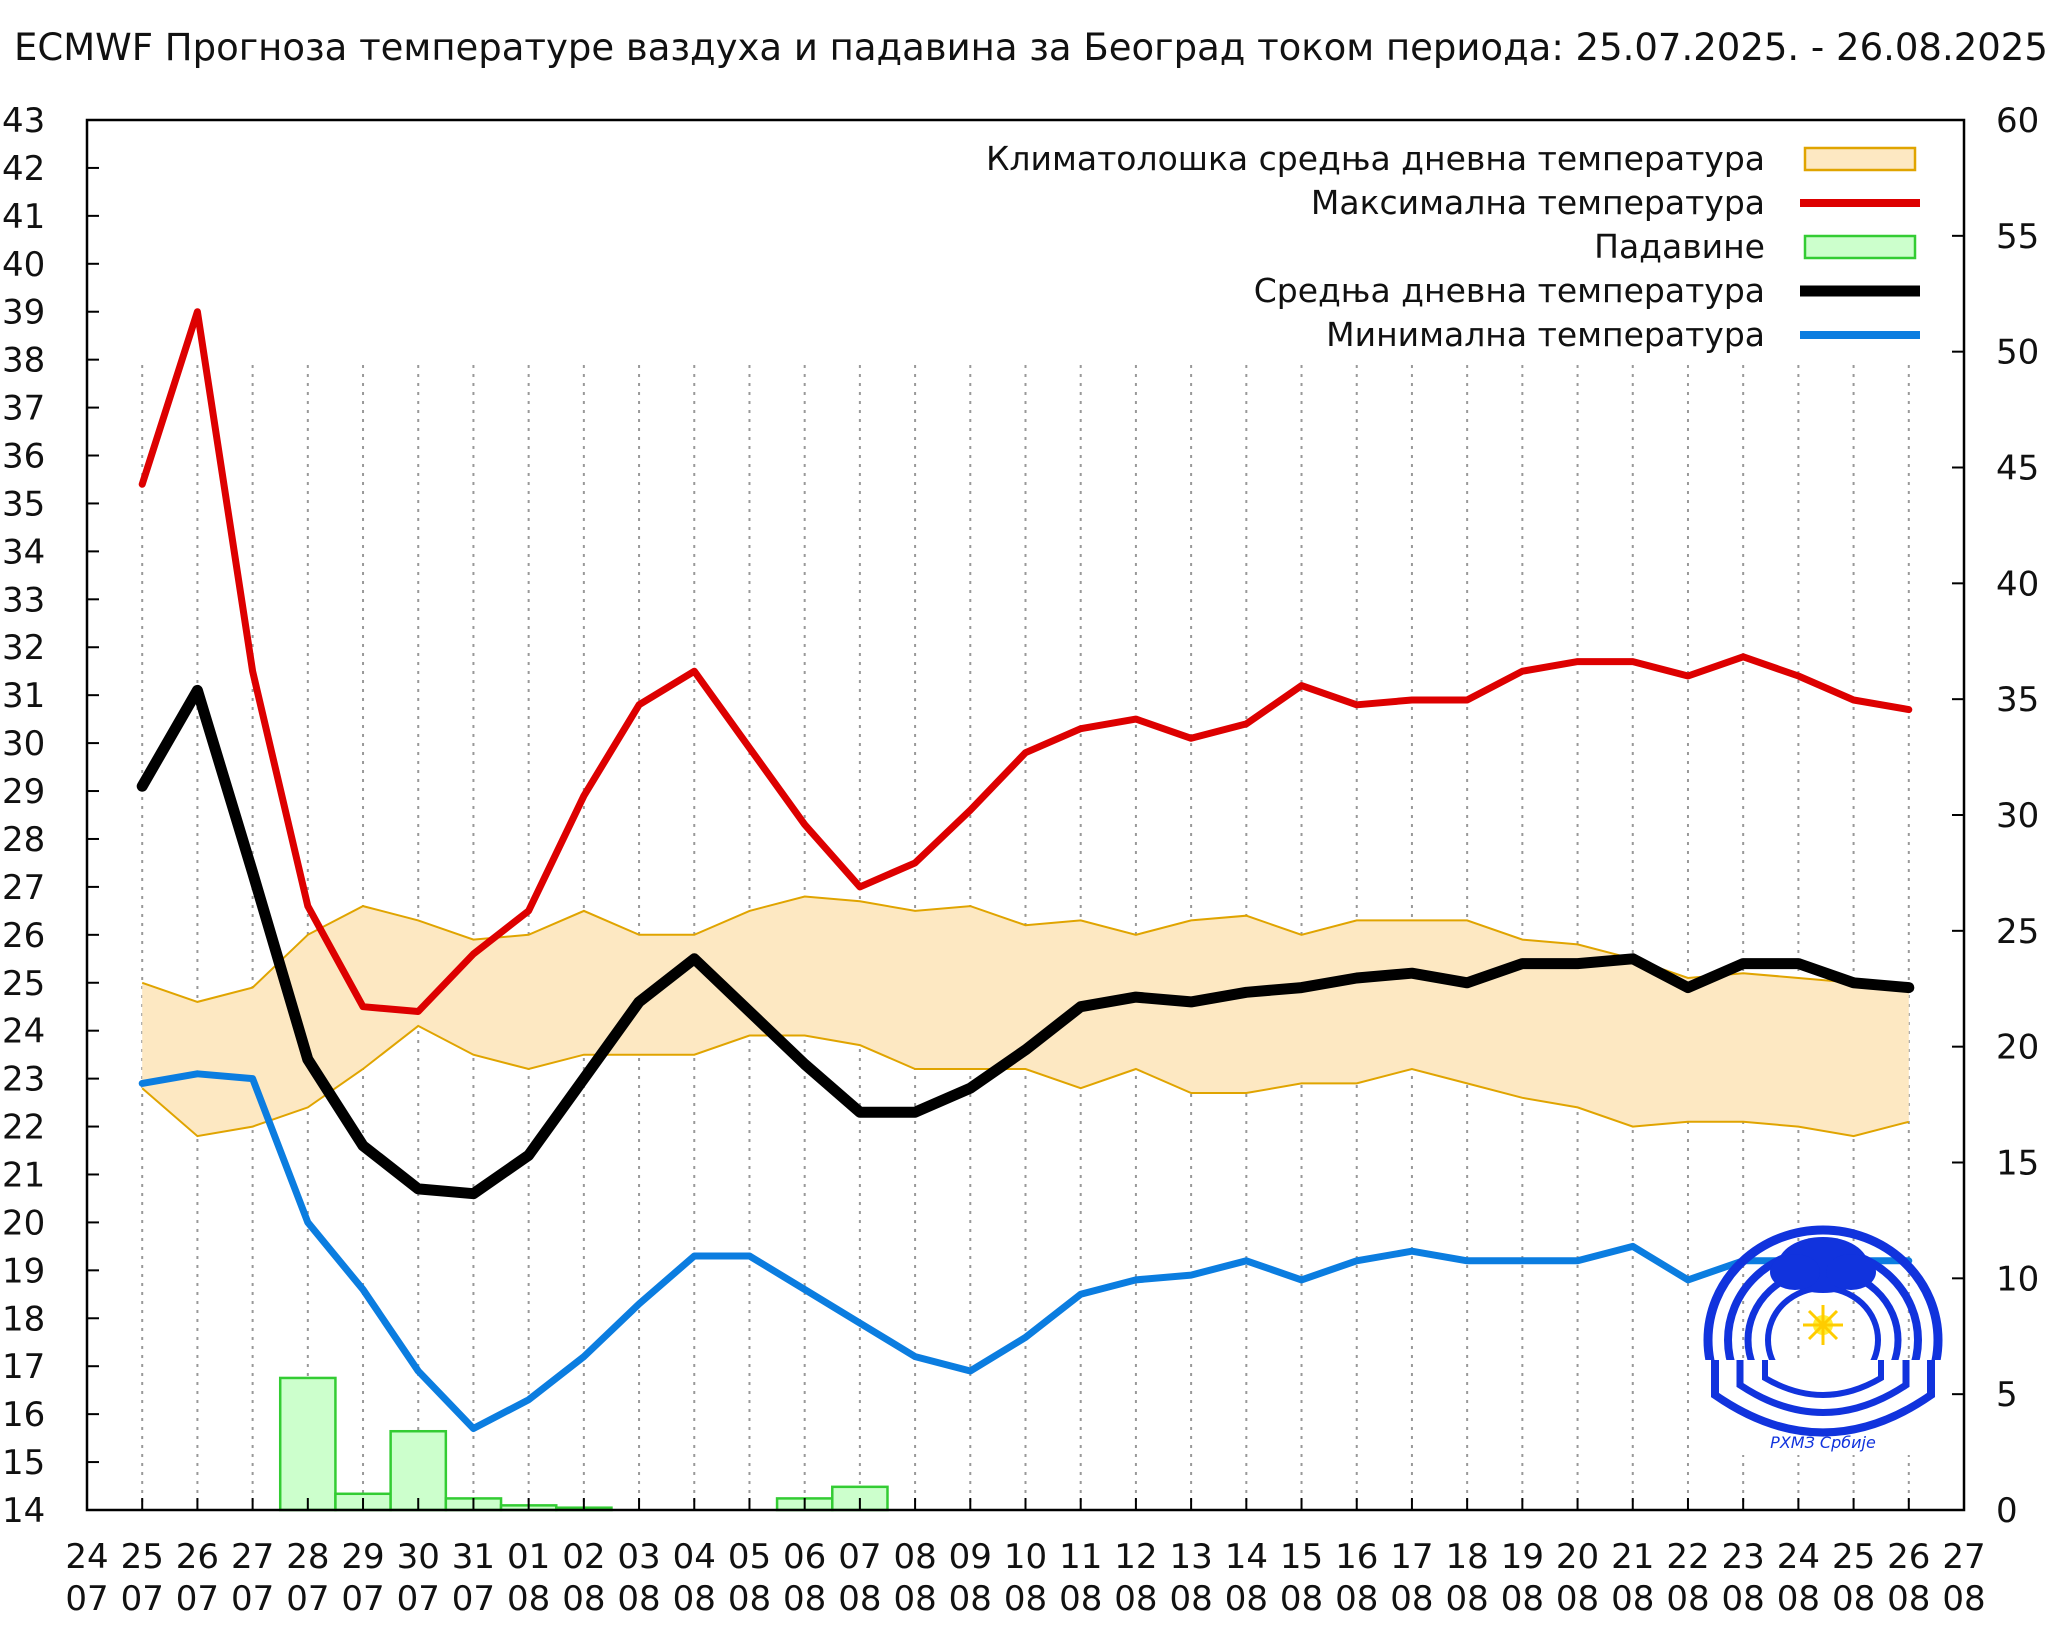 This screenshot has width=2048, height=1636. Describe the element at coordinates (23, 1175) in the screenshot. I see `y-left-tick-label: 21` at that location.